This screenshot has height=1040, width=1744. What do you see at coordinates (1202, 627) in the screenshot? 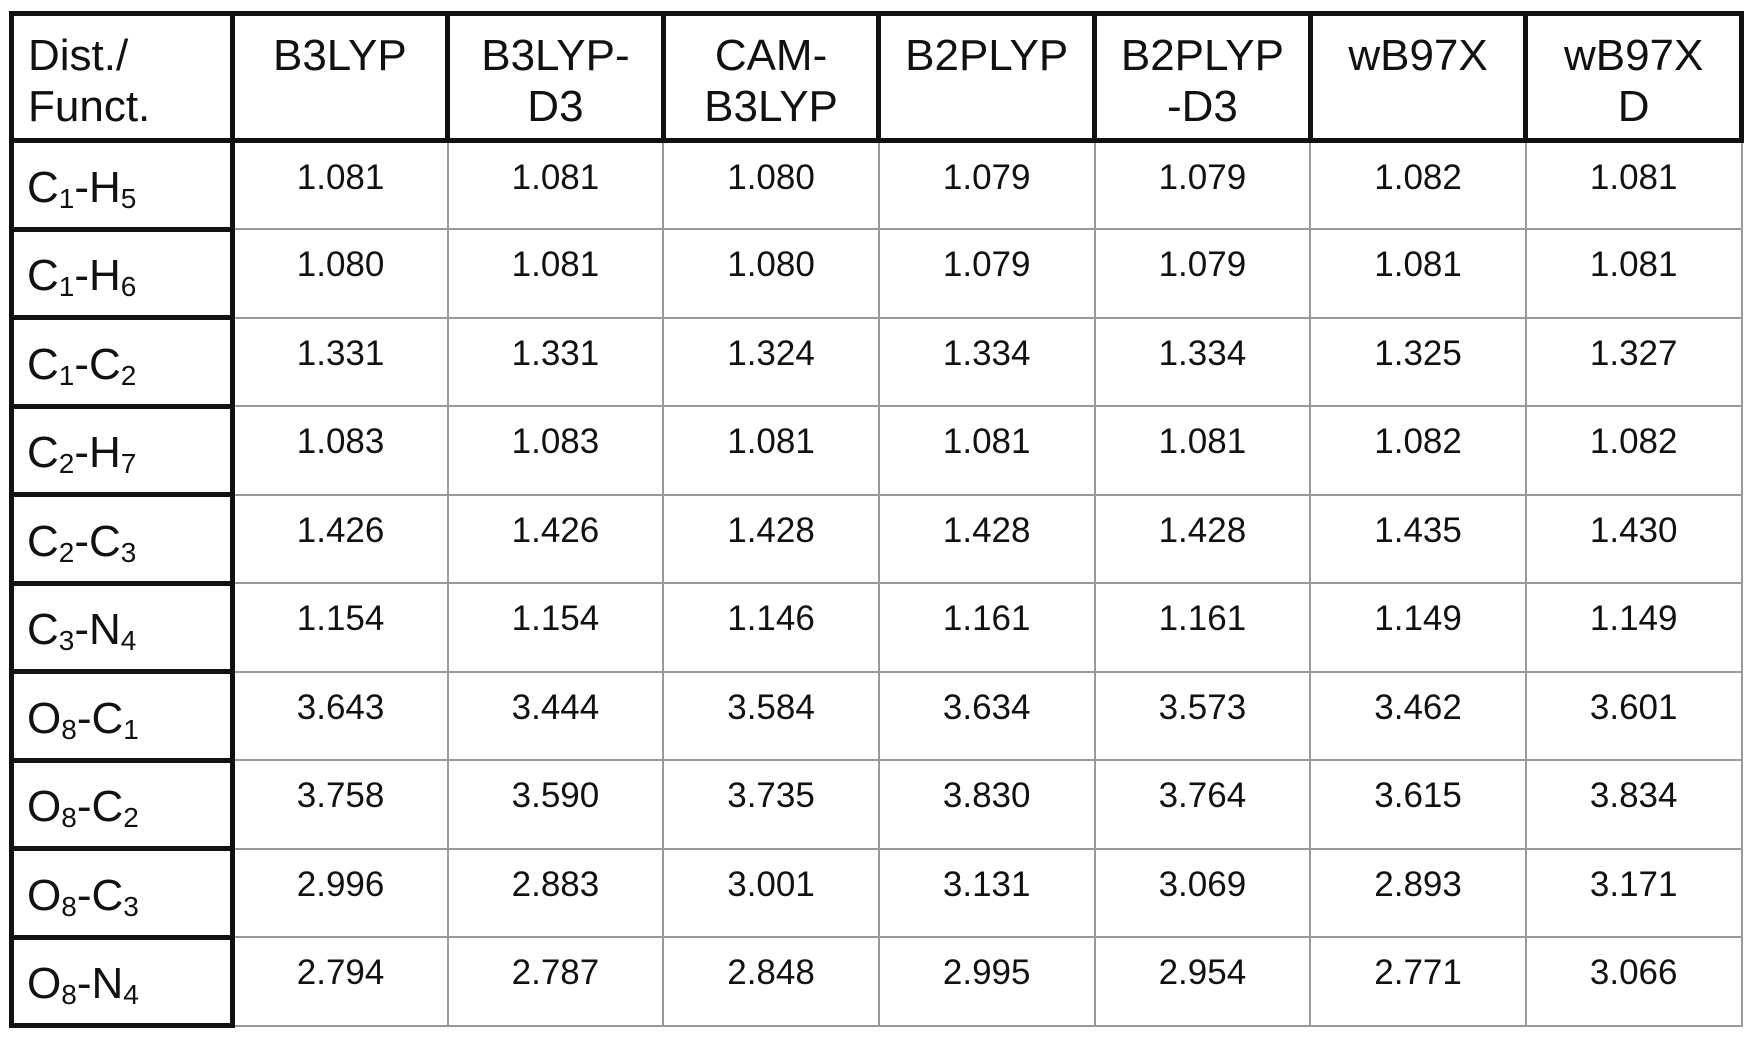
I see `table-cell: 1.161` at bounding box center [1202, 627].